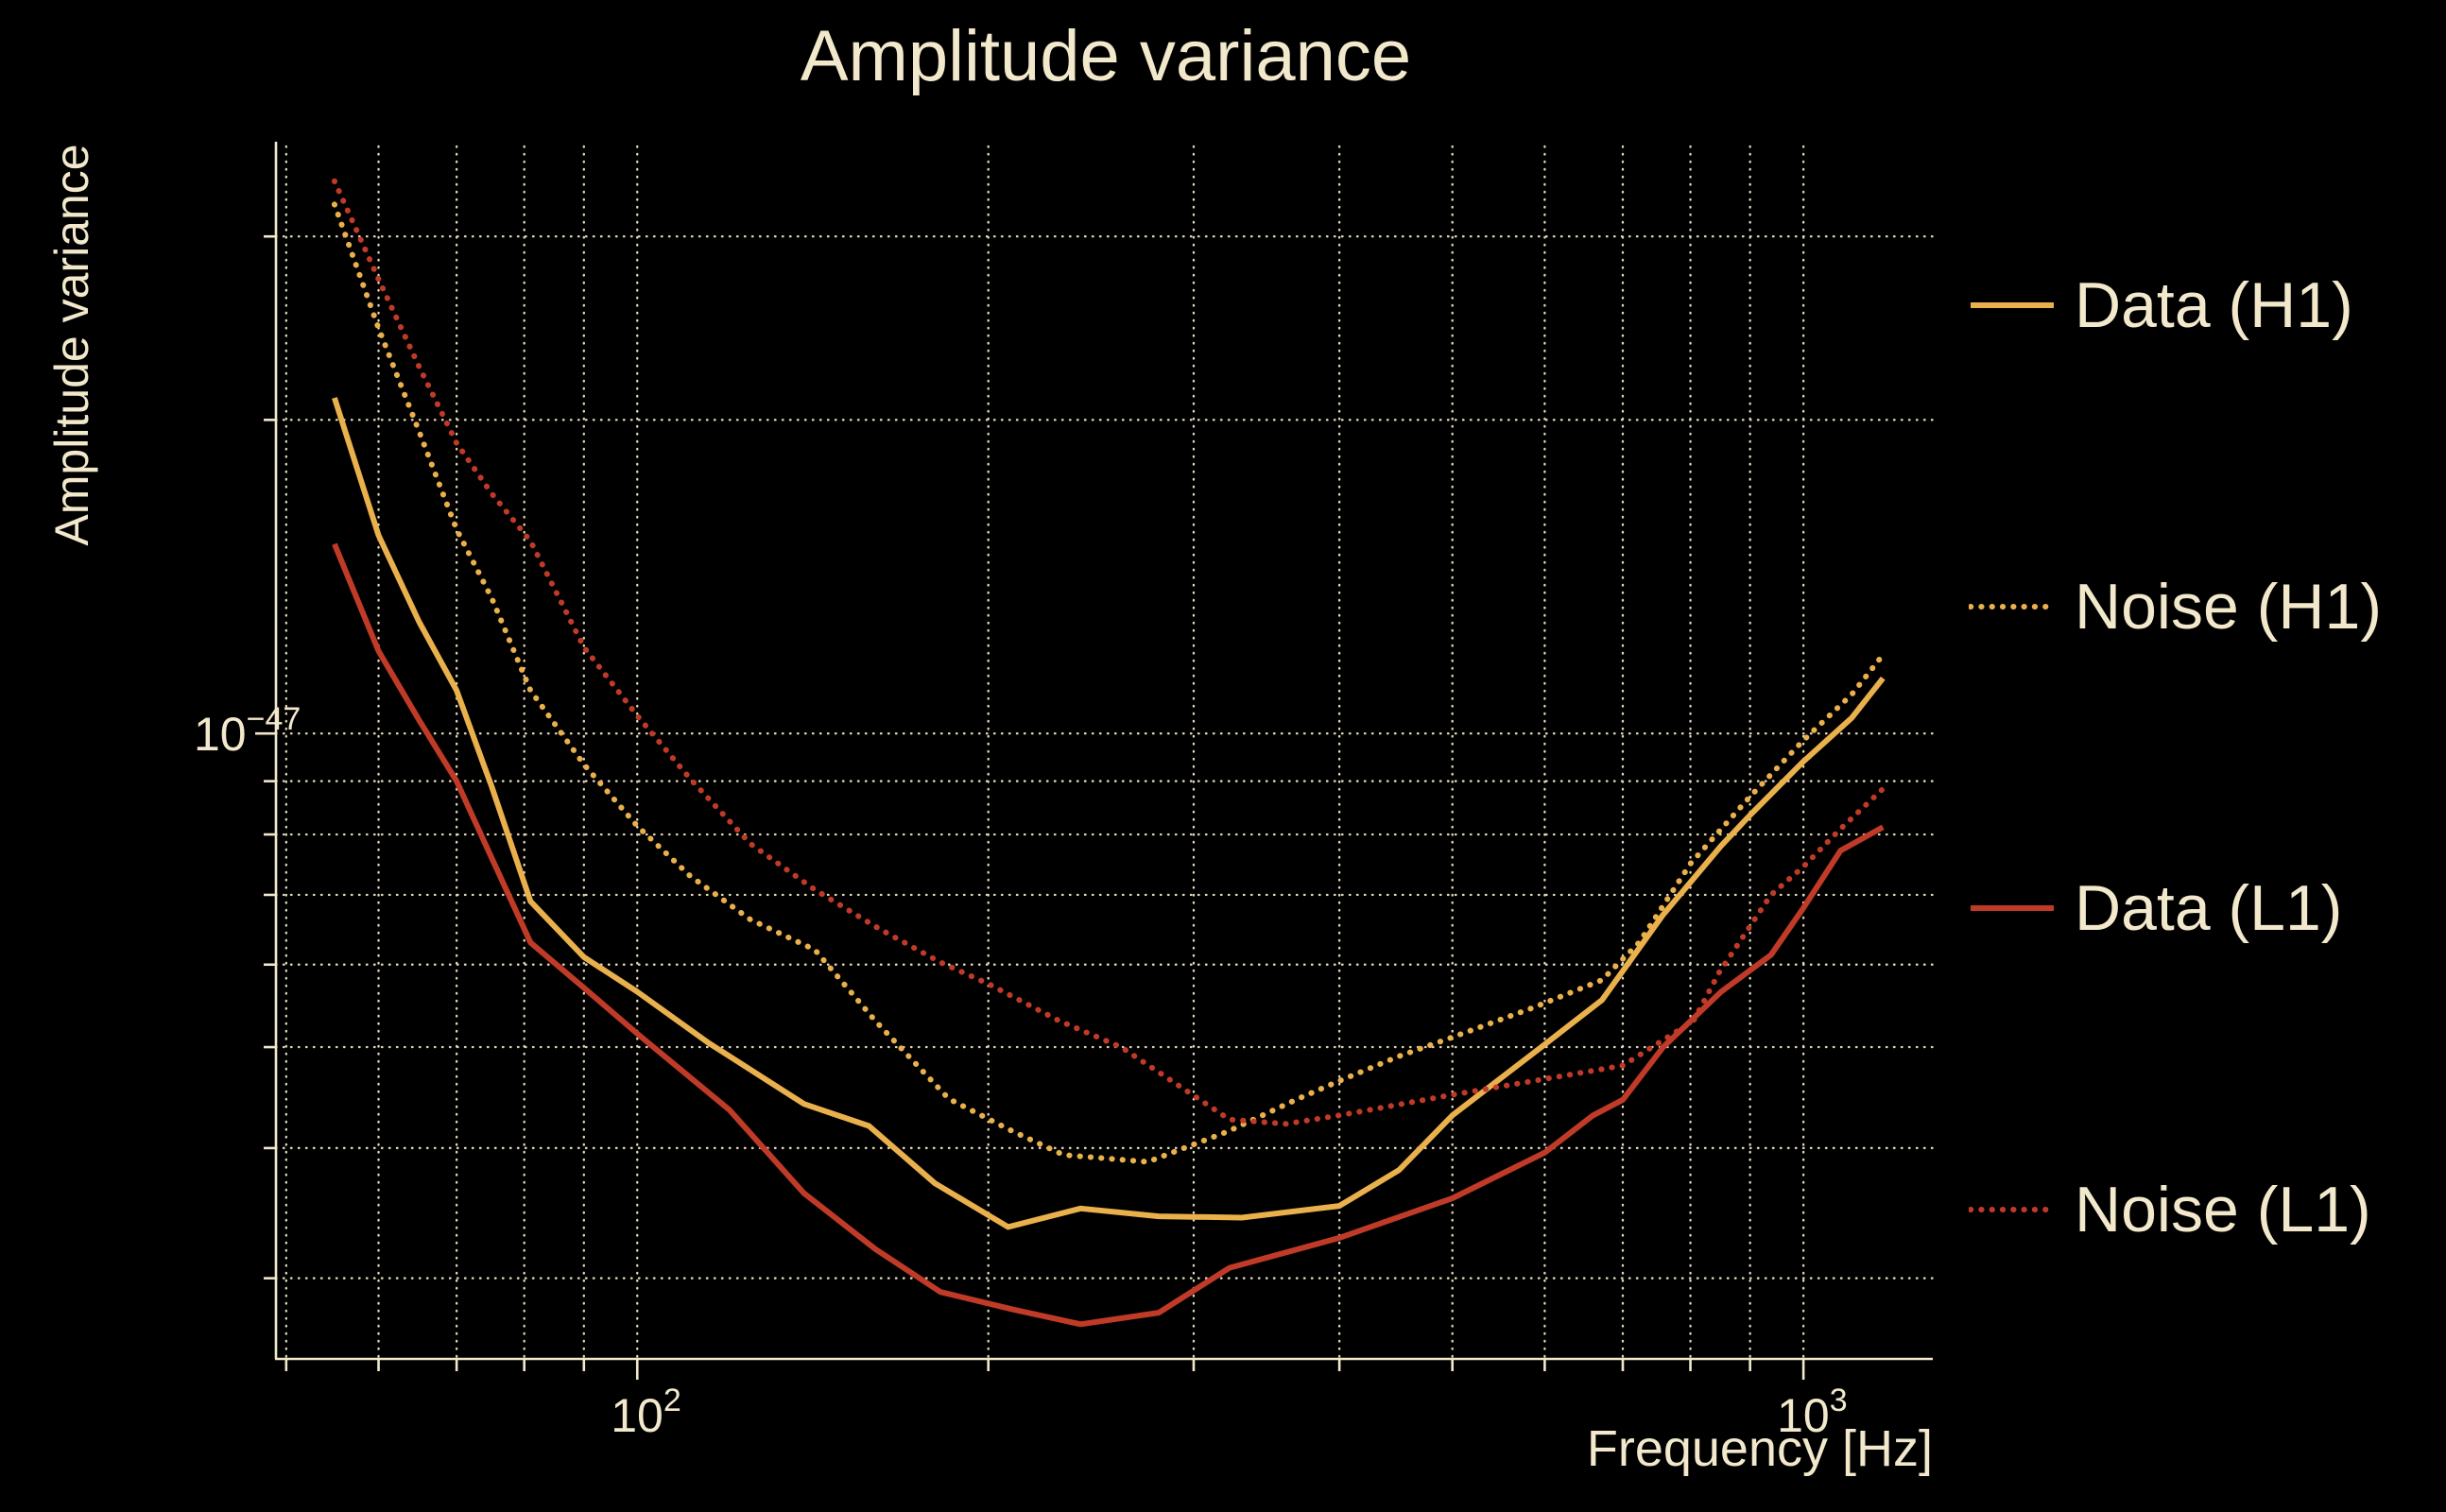 The width and height of the screenshot is (2446, 1512). I want to click on x-tick-label: 10³, so click(1812, 1412).